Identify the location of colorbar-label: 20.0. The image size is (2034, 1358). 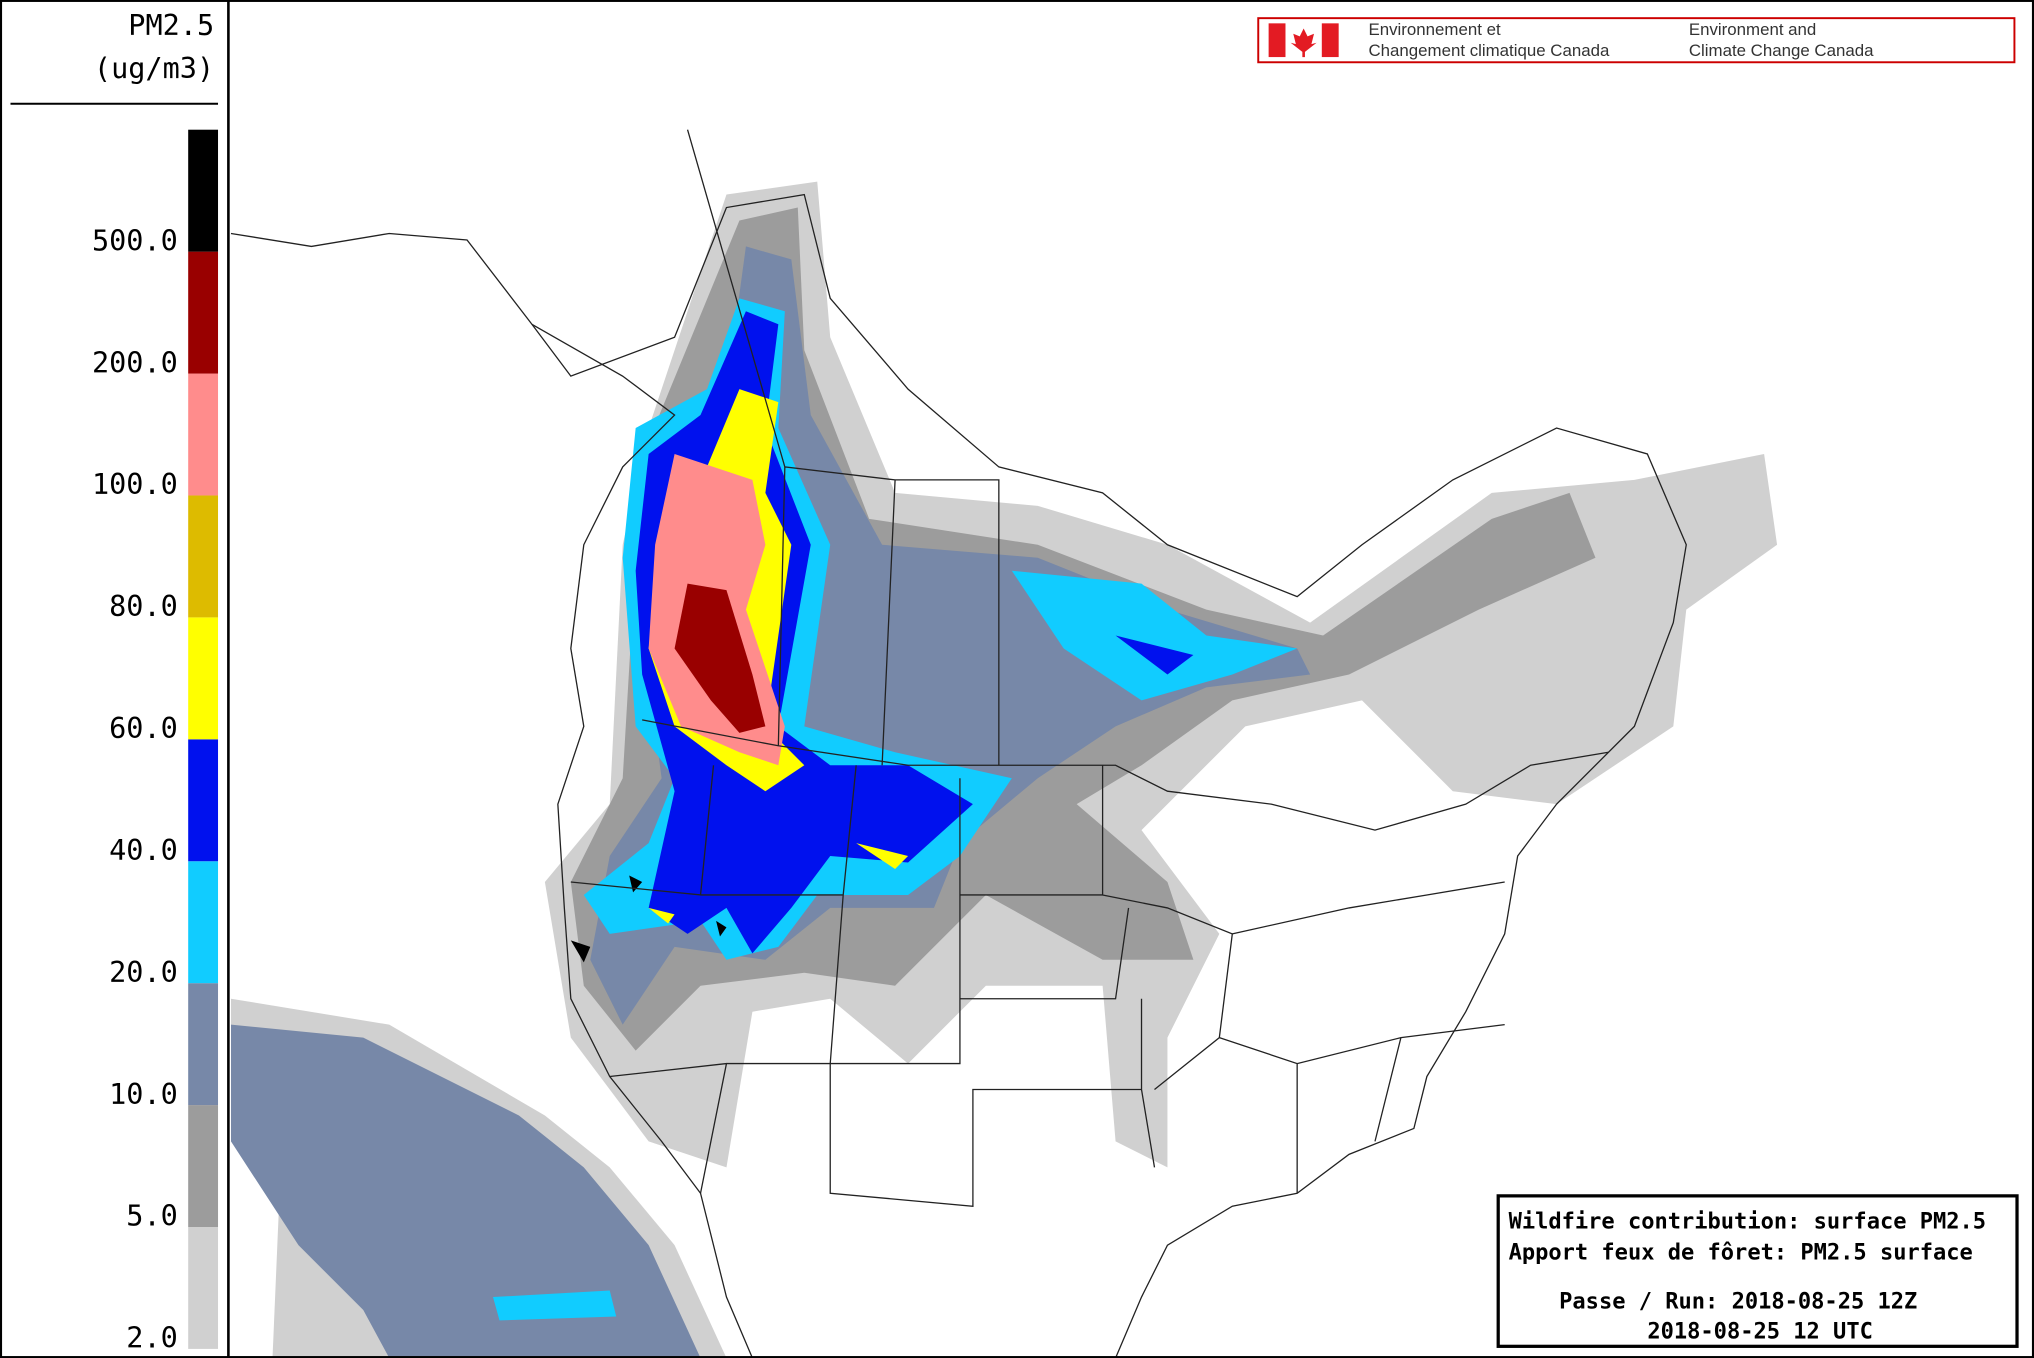
(143, 972).